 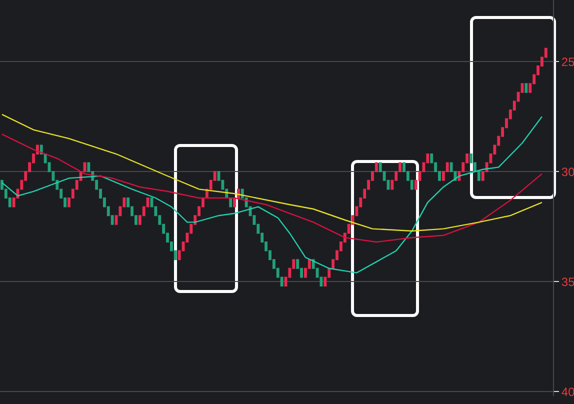 What do you see at coordinates (567, 171) in the screenshot?
I see `y-tick-label: 30` at bounding box center [567, 171].